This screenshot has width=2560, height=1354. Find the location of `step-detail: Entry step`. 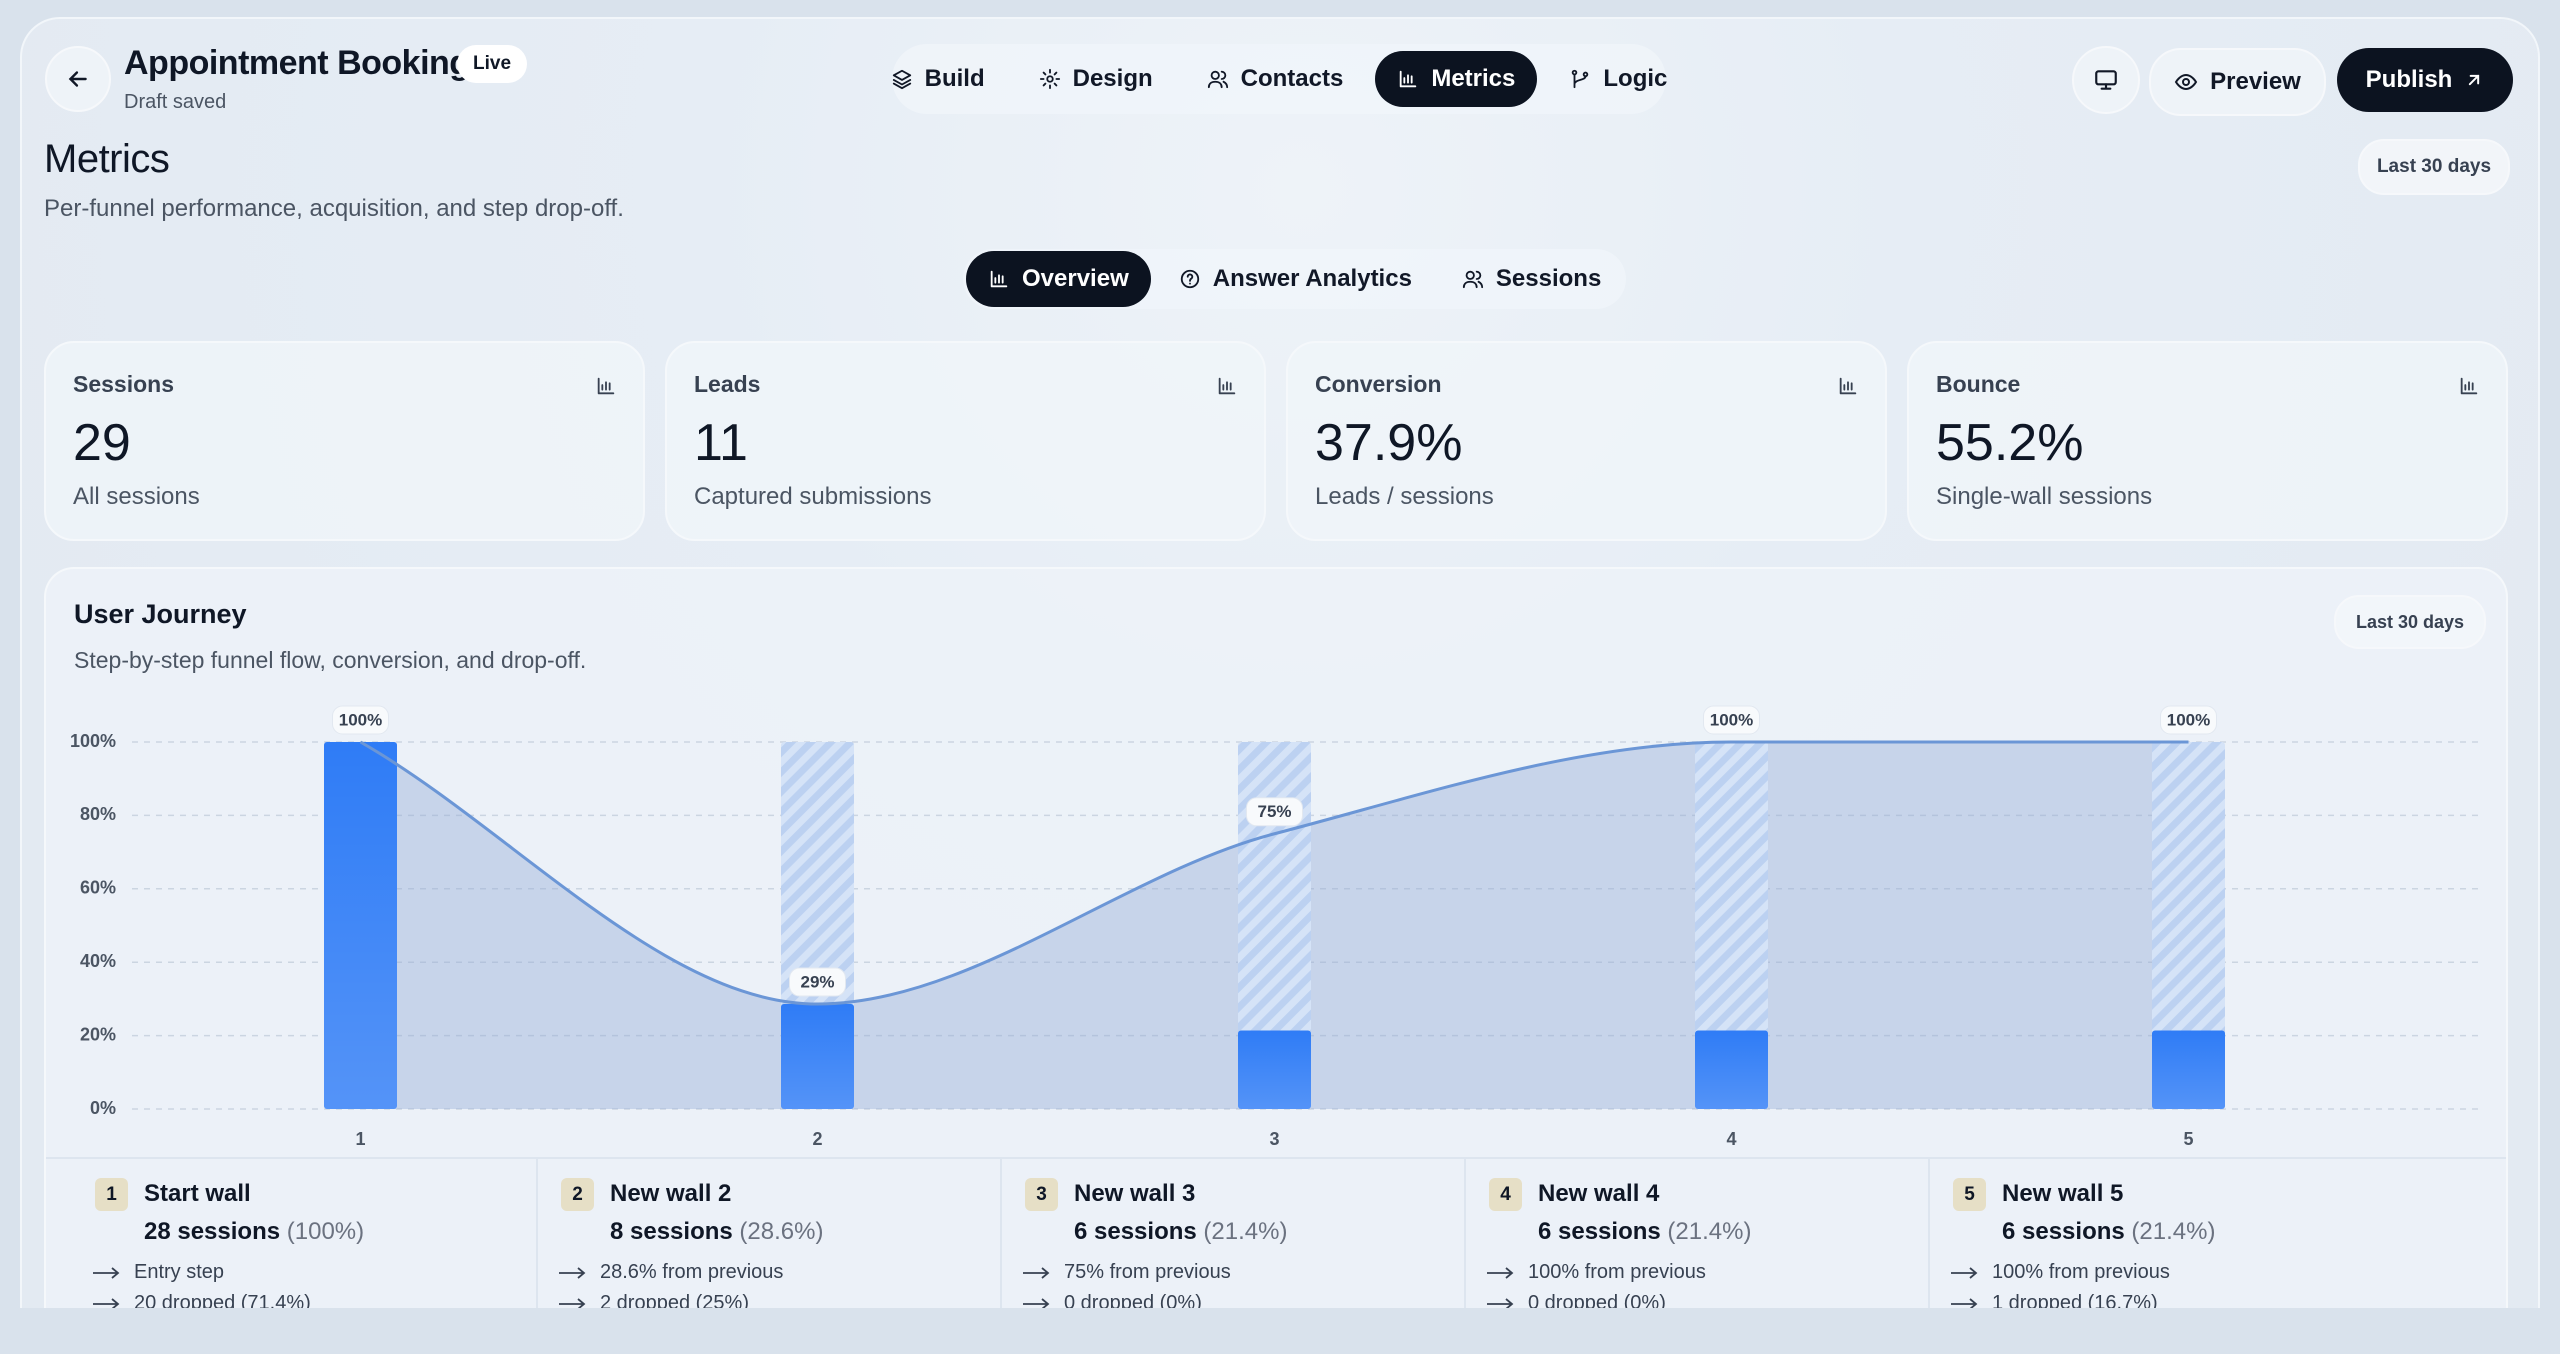

step-detail: Entry step is located at coordinates (158, 1272).